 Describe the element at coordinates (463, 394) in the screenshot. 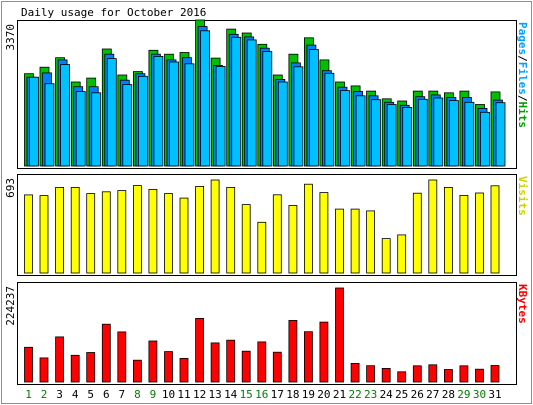

I see `x-label-day-29: 29` at that location.